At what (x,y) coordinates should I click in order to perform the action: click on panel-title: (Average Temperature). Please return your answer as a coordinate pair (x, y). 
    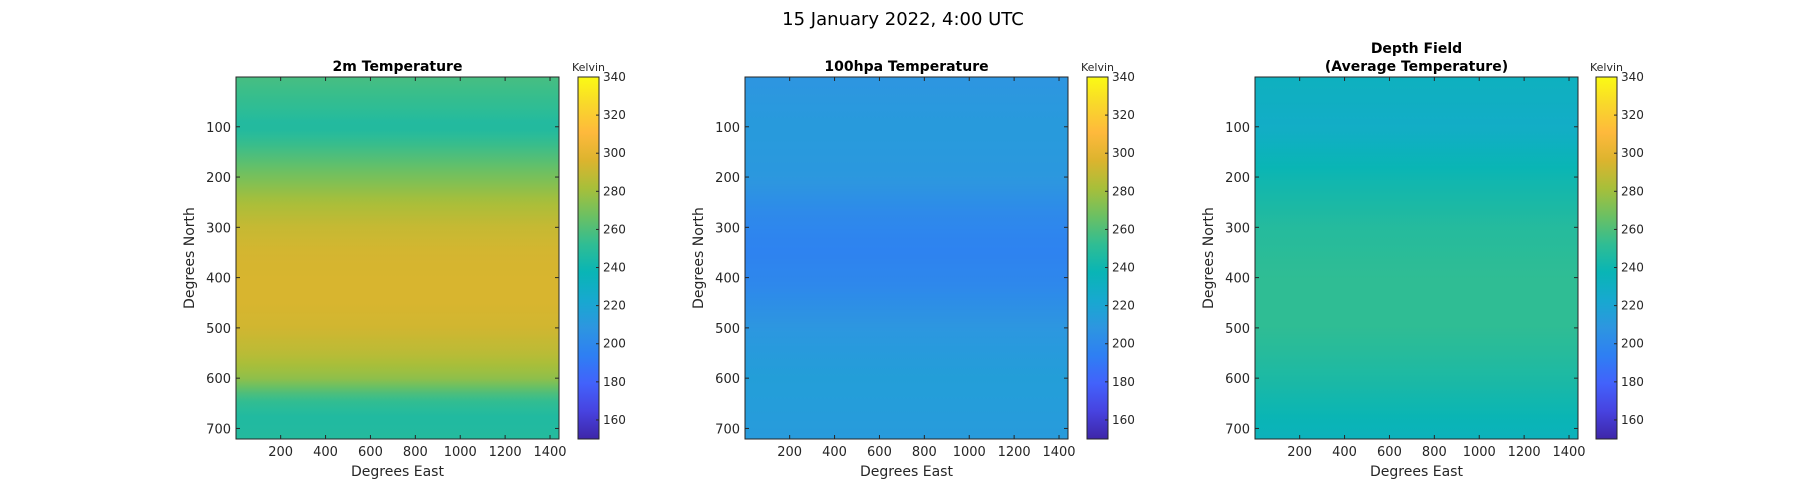
    Looking at the image, I should click on (1416, 67).